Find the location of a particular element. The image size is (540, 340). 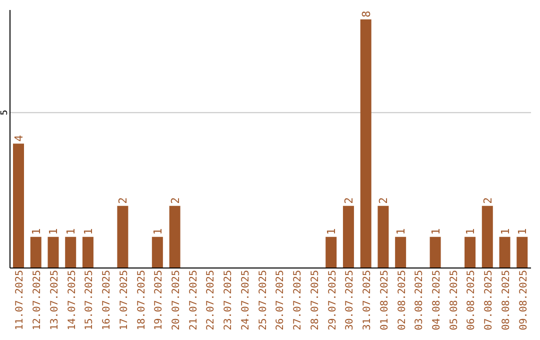

x-tick-label: 05.08.2025 is located at coordinates (454, 300).